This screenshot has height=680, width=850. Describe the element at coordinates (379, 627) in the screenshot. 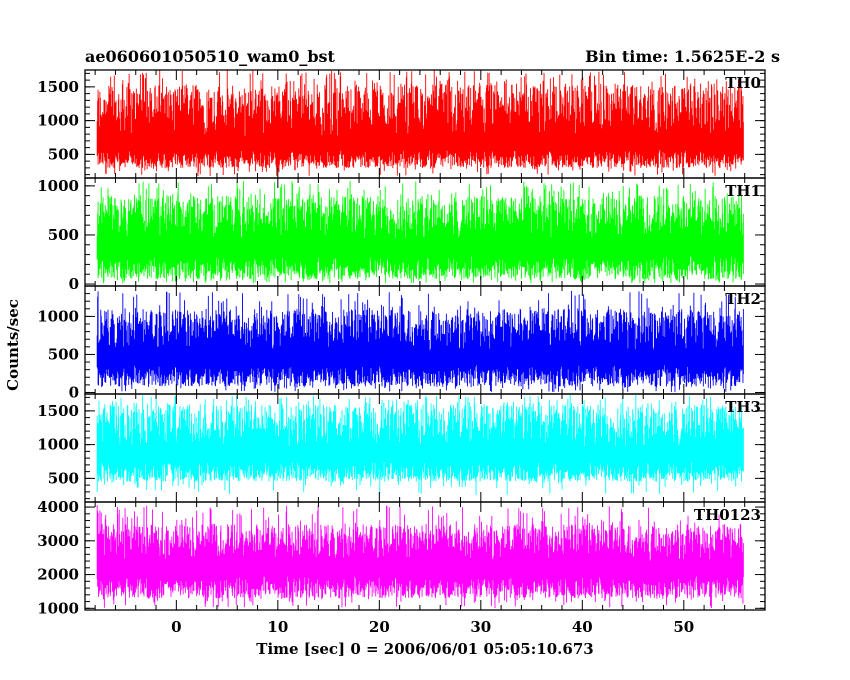

I see `x-tick-label: 20` at that location.